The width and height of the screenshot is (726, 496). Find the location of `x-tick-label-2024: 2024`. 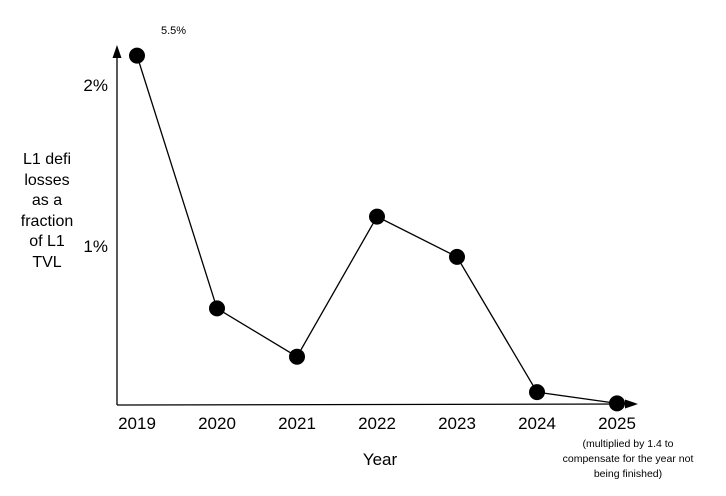

x-tick-label-2024: 2024 is located at coordinates (537, 423).